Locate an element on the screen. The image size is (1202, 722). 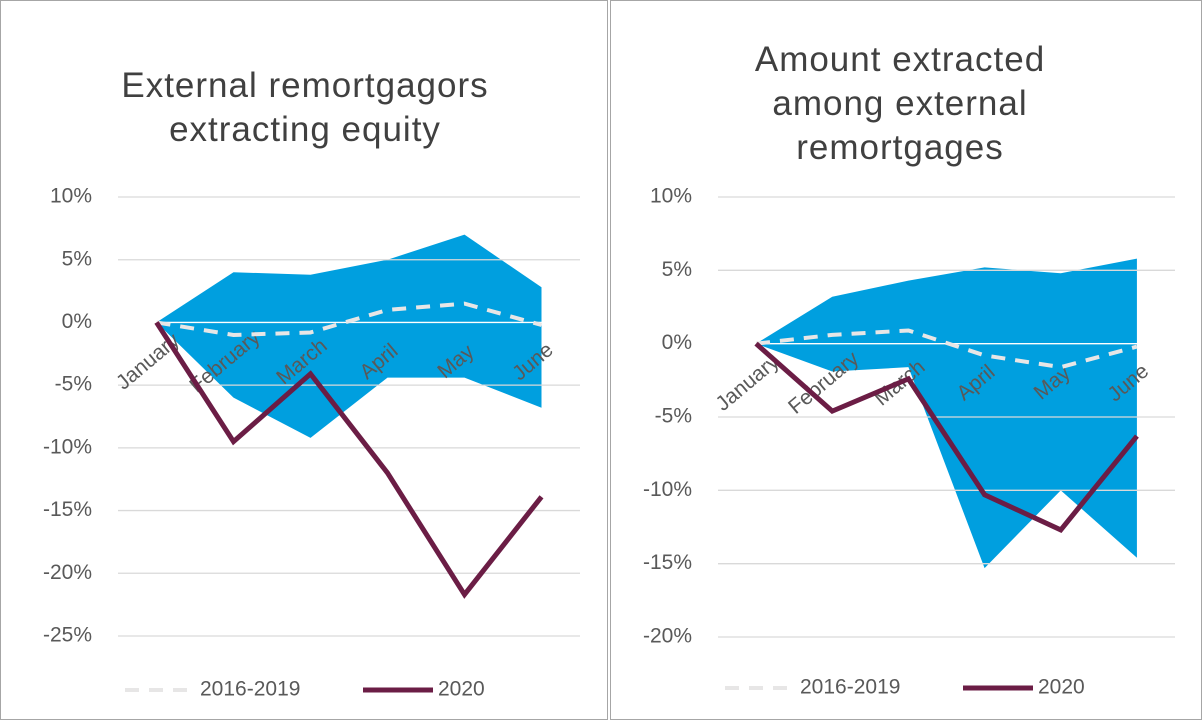
chart-title: External remortgagors extracting equity is located at coordinates (305, 107).